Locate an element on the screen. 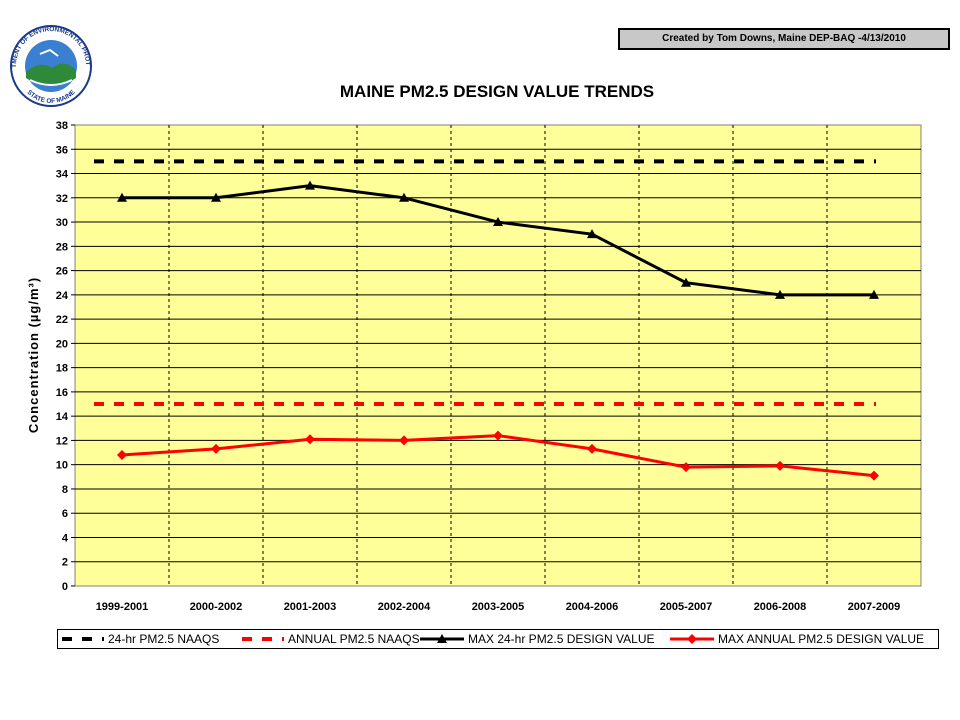 The image size is (960, 720). y-tick-label: 16 is located at coordinates (62, 393).